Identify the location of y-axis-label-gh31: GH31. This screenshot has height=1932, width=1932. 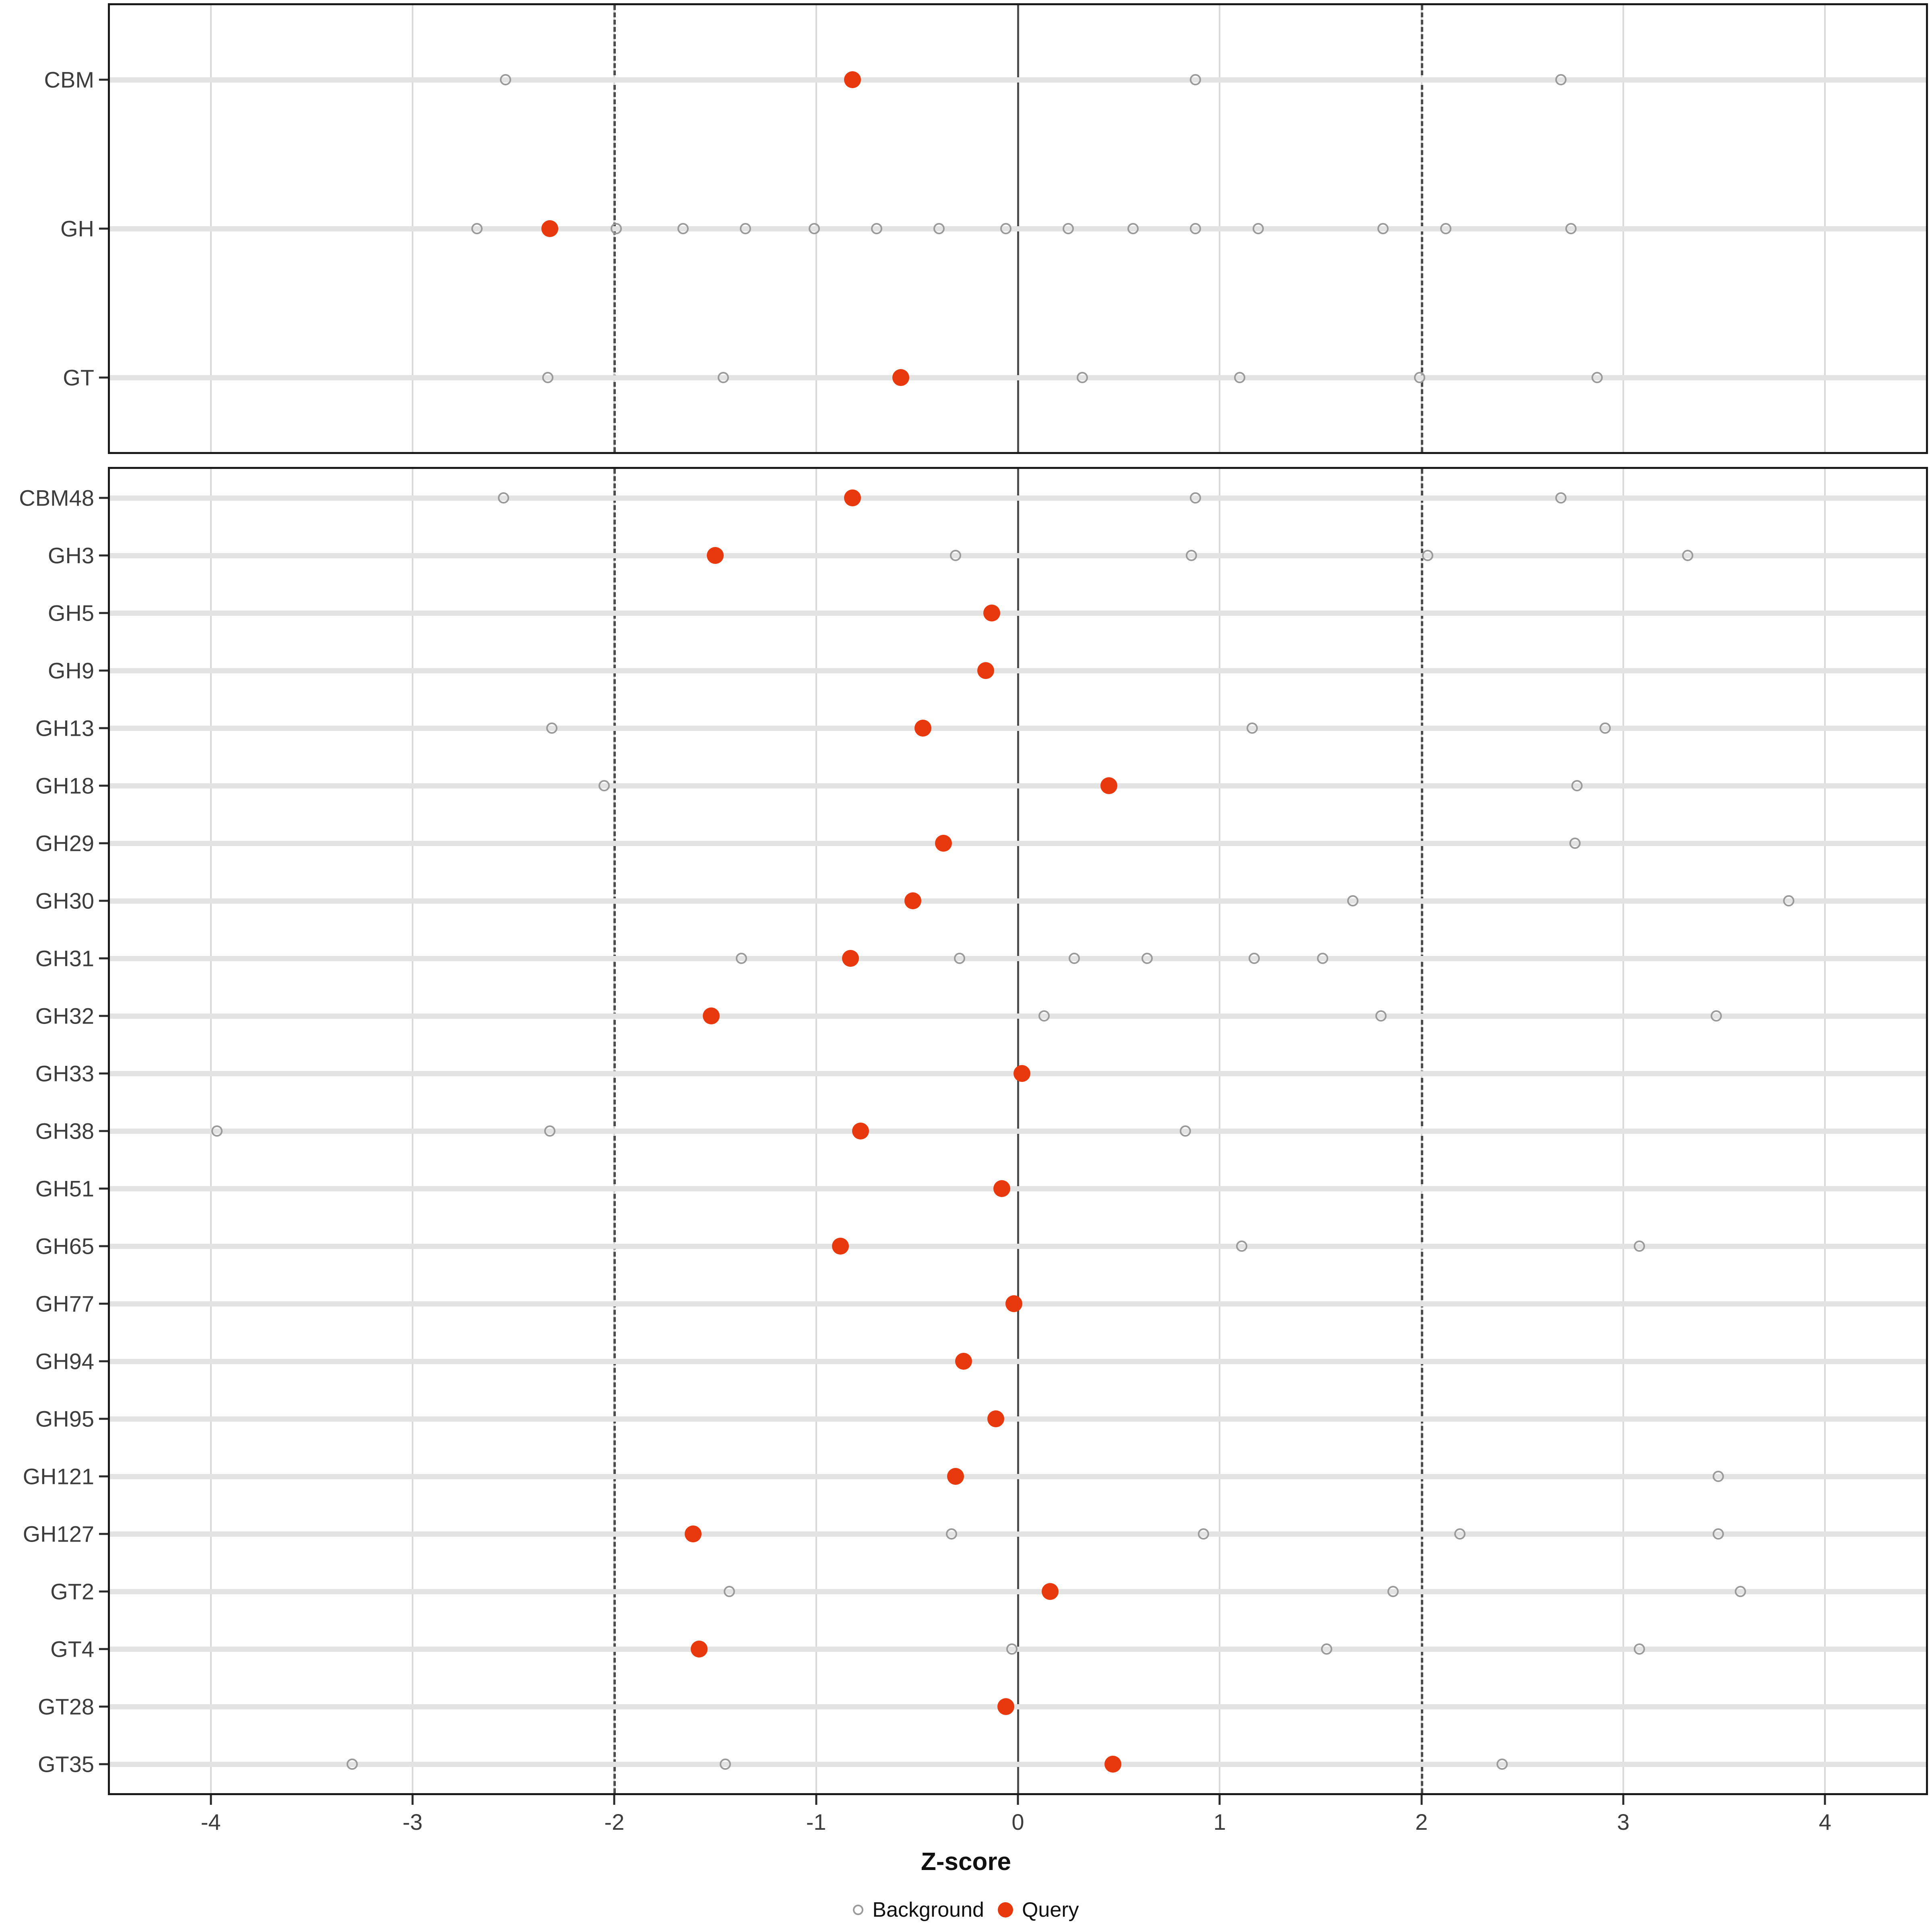
(64, 958).